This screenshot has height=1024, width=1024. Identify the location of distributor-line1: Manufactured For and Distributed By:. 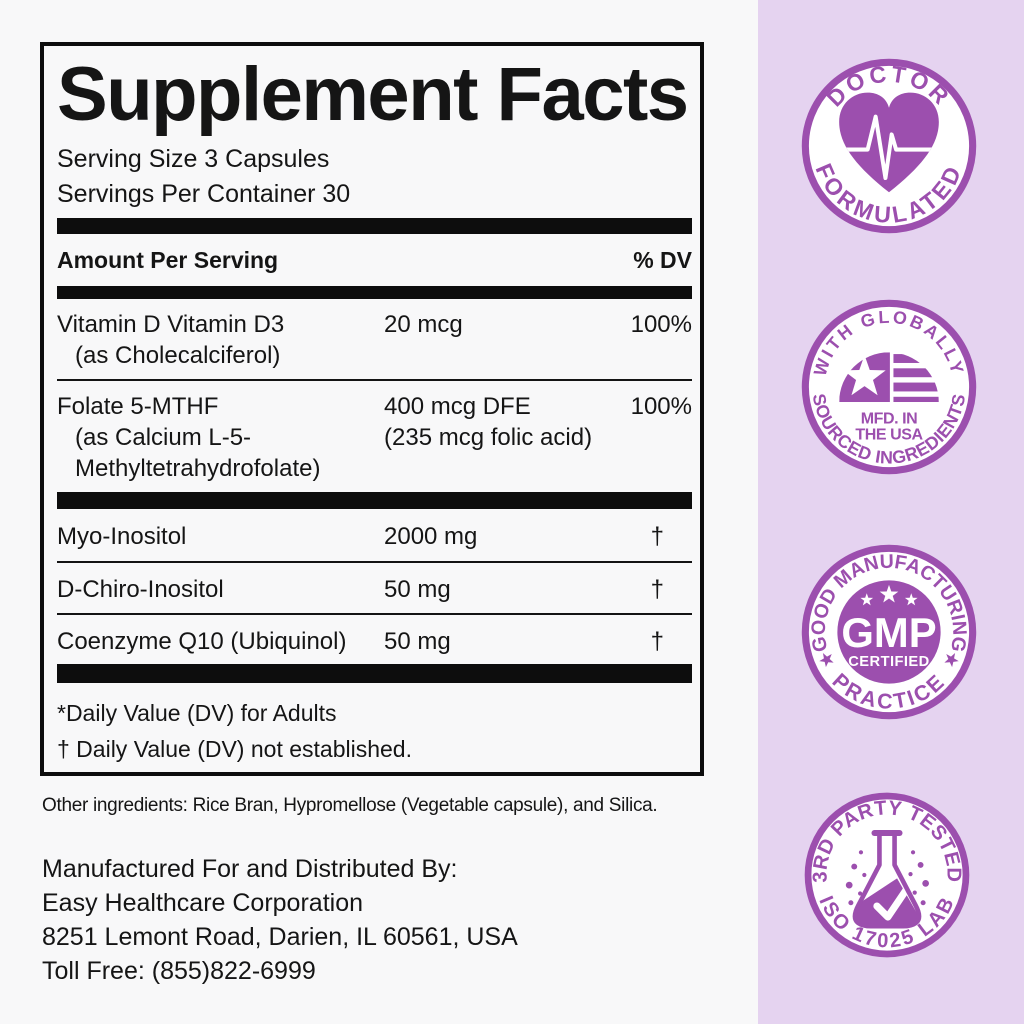
(250, 869).